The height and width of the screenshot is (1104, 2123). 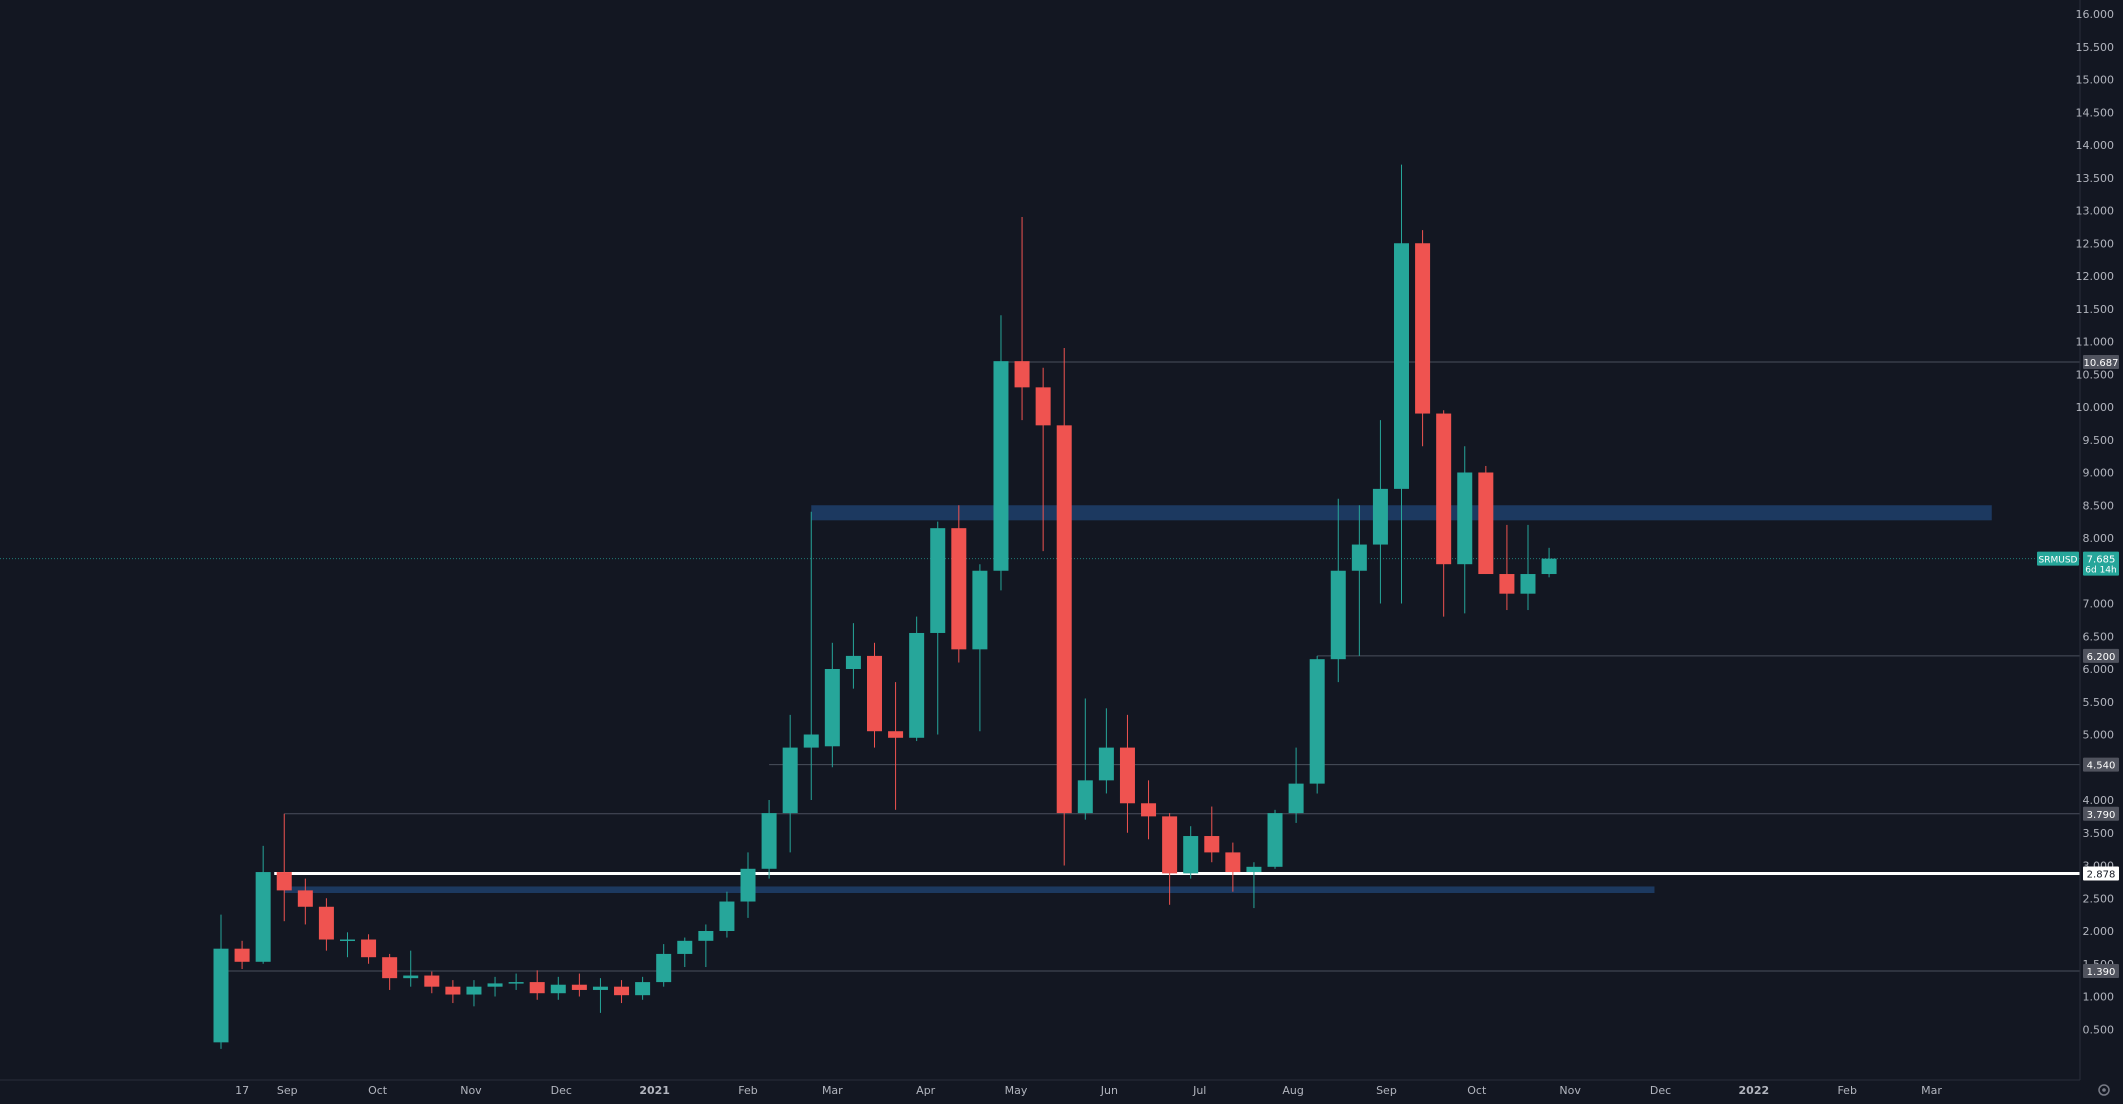 What do you see at coordinates (2095, 276) in the screenshot?
I see `y-tick-label: 12.000` at bounding box center [2095, 276].